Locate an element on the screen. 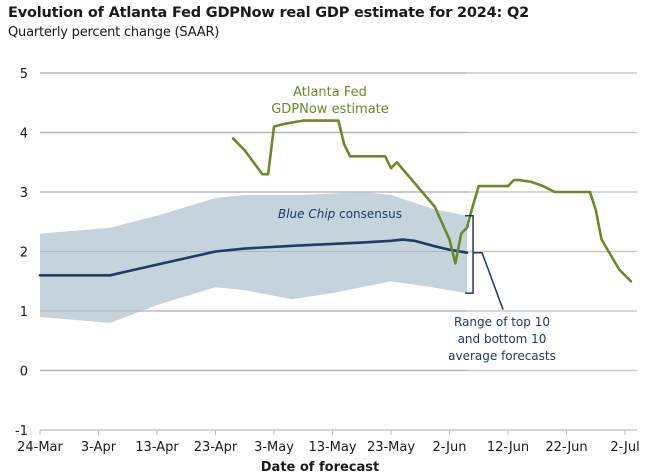  y-tick-label: 4 is located at coordinates (24, 134).